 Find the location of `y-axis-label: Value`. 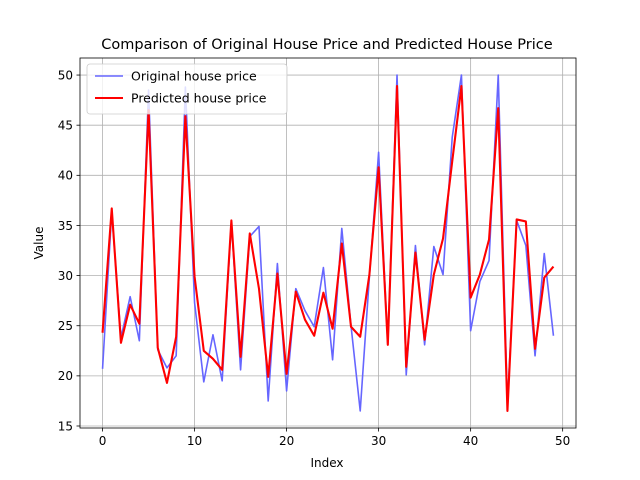

y-axis-label: Value is located at coordinates (39, 243).